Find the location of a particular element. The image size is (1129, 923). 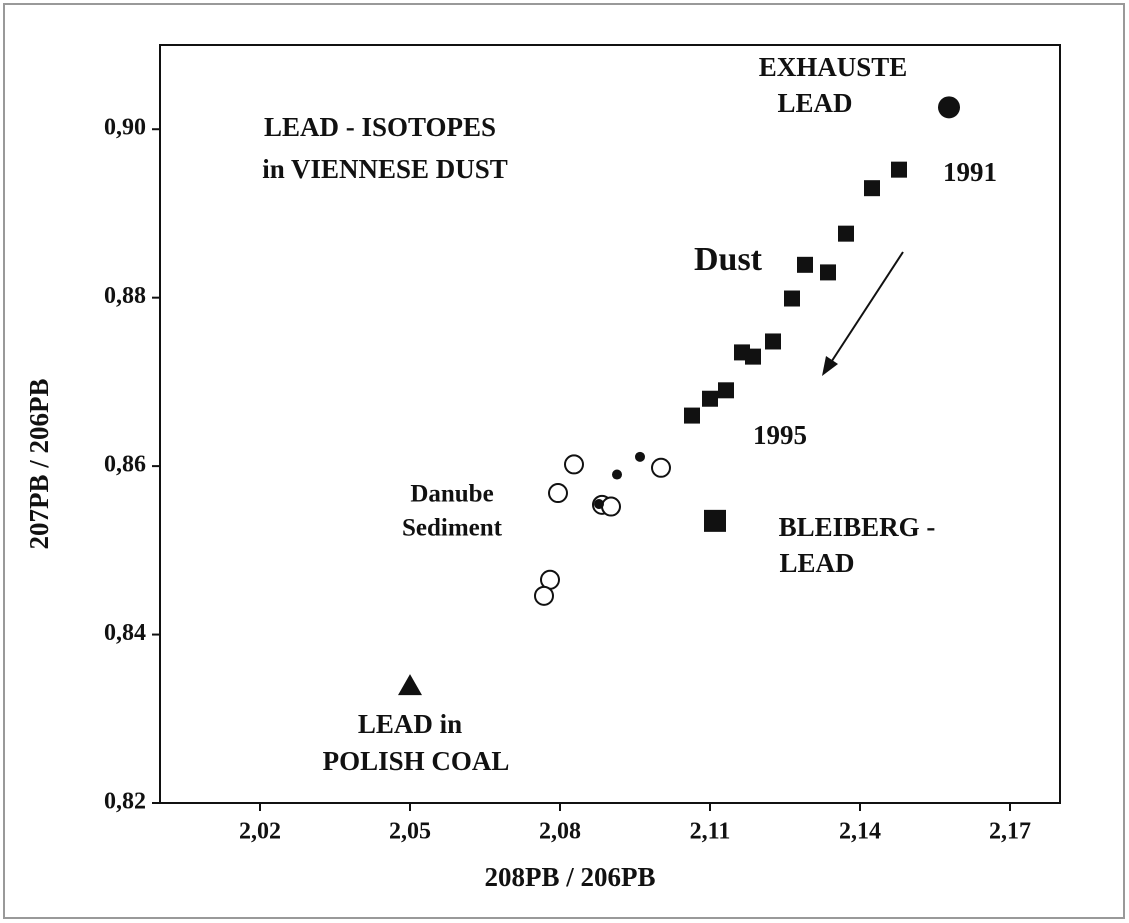

annotation: 1991 is located at coordinates (970, 172).